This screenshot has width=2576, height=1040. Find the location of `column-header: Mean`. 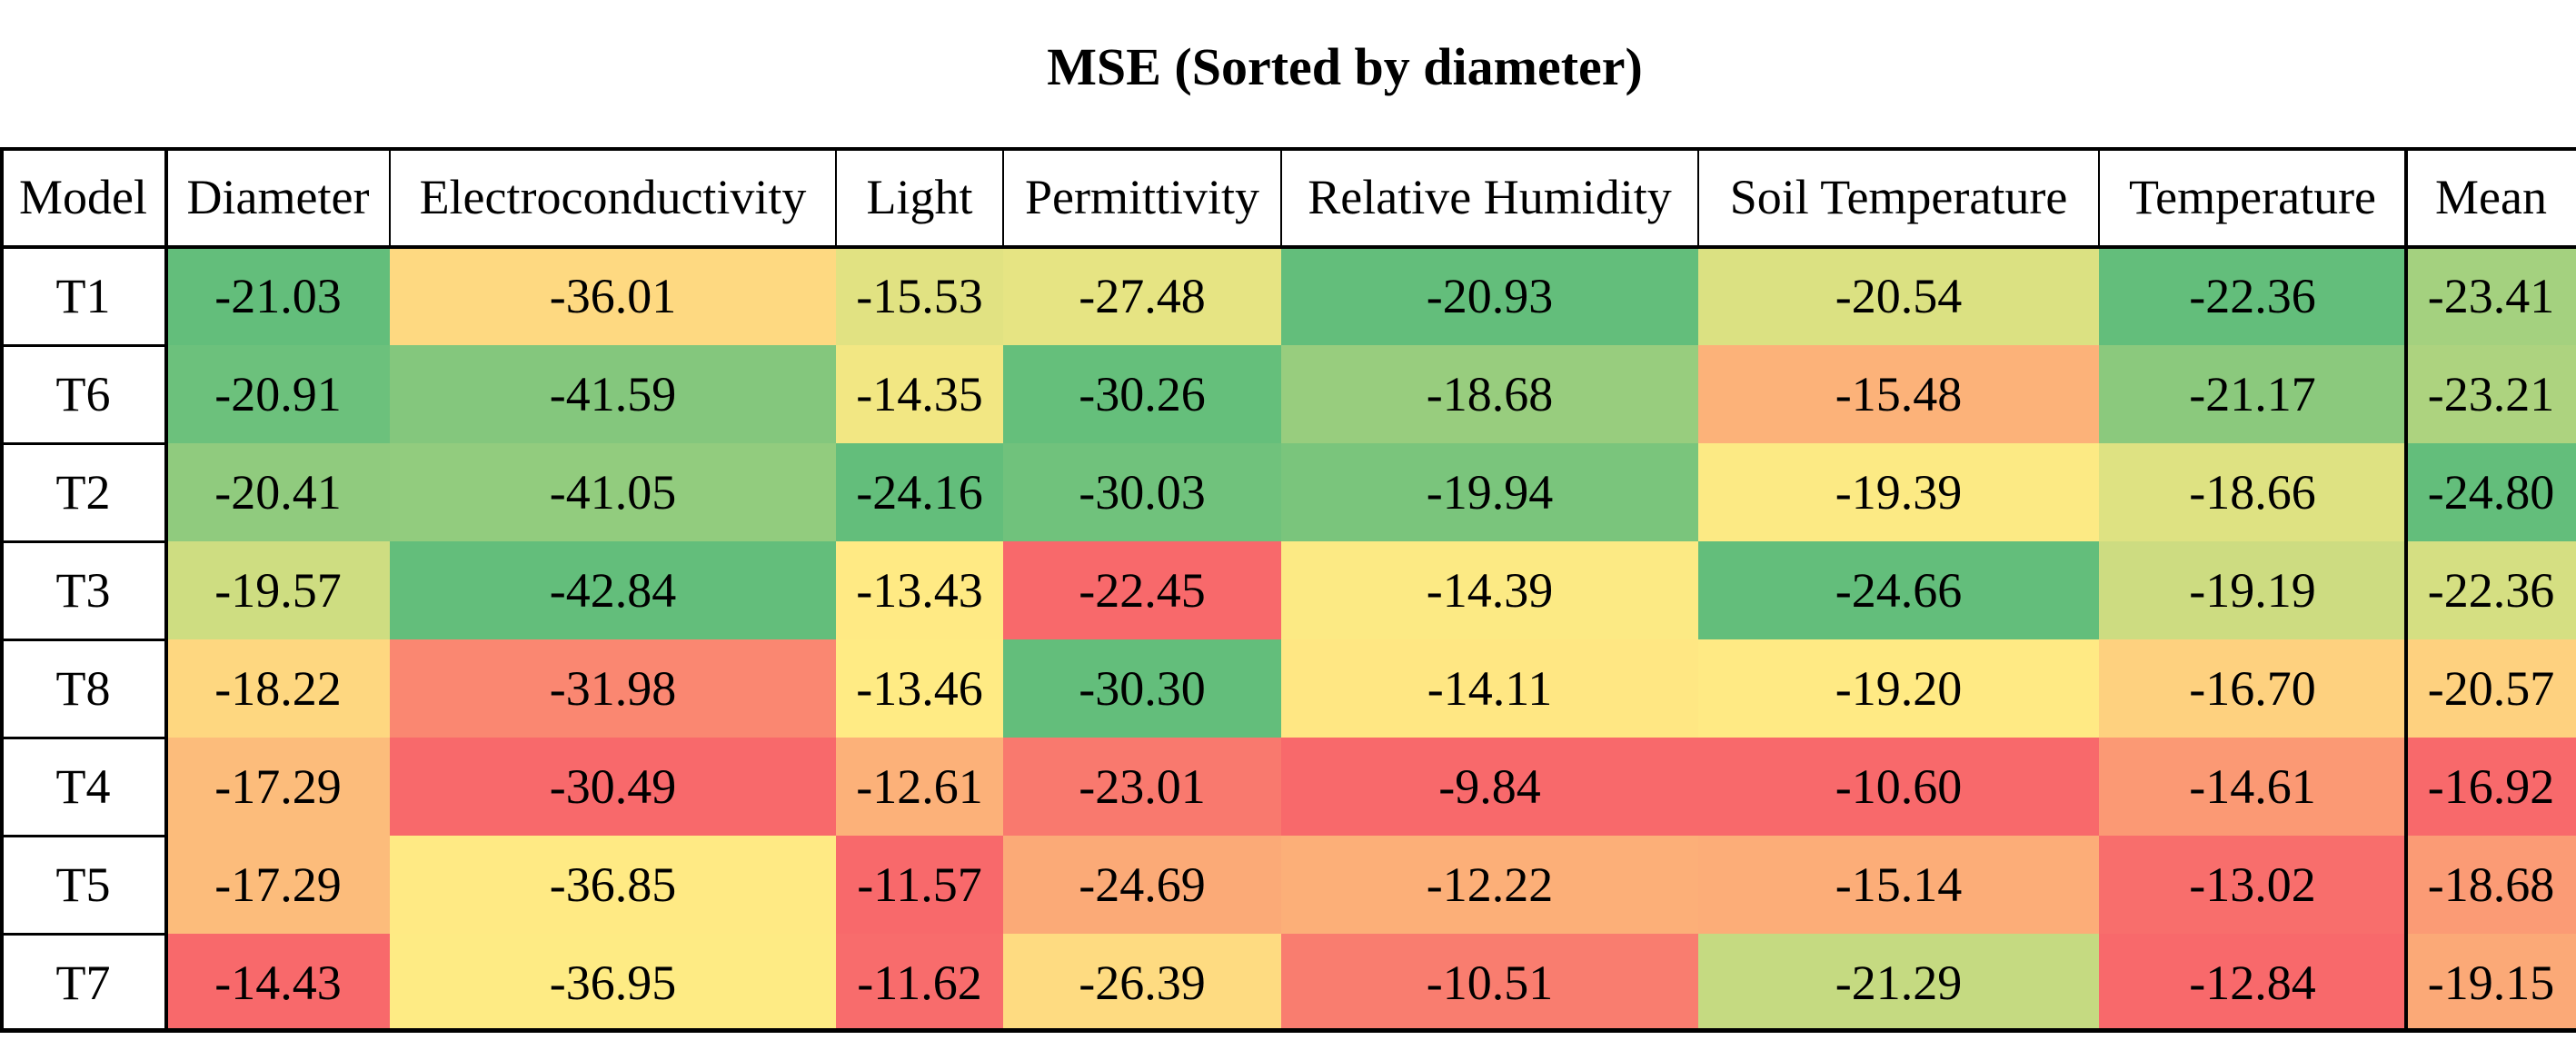

column-header: Mean is located at coordinates (2491, 197).